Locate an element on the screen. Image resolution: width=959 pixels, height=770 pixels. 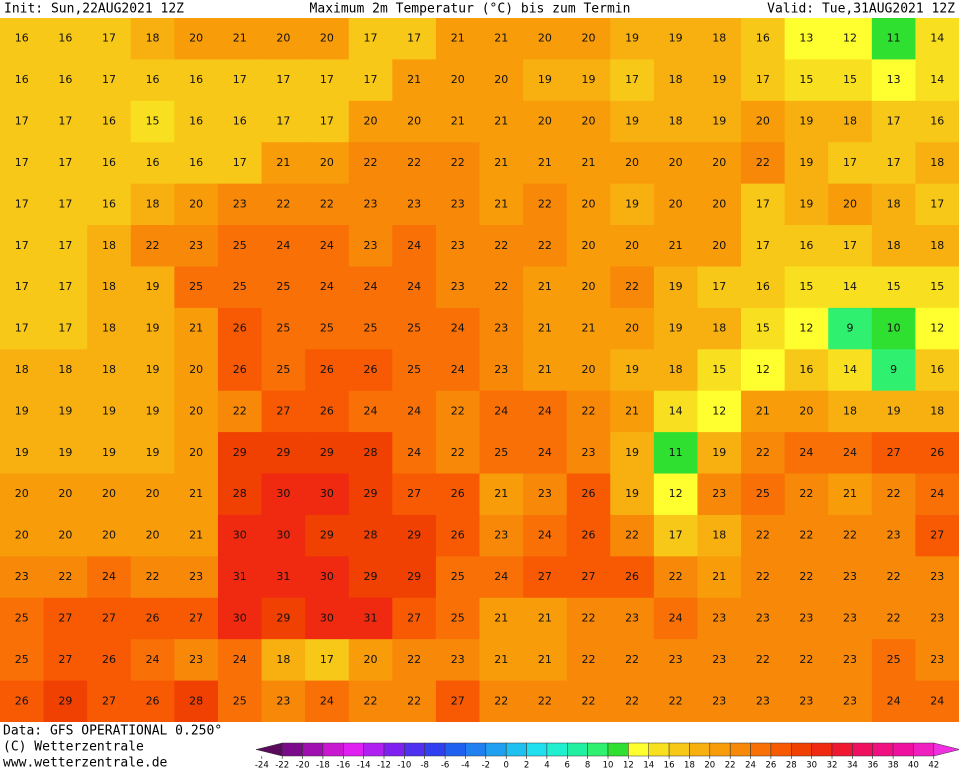
colorbar-tick-label: 14 is located at coordinates (648, 765).